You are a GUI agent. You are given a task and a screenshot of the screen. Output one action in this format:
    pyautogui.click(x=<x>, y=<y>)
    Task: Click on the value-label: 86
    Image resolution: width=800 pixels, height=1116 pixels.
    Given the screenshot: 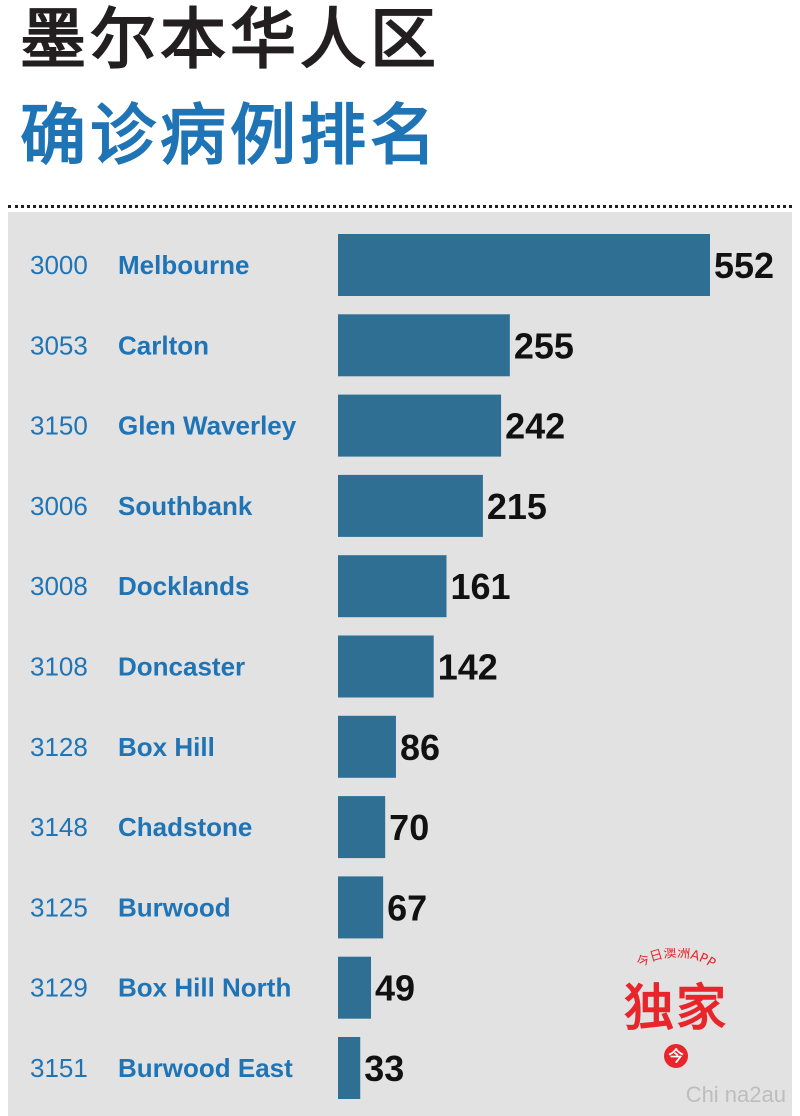 What is the action you would take?
    pyautogui.click(x=420, y=747)
    